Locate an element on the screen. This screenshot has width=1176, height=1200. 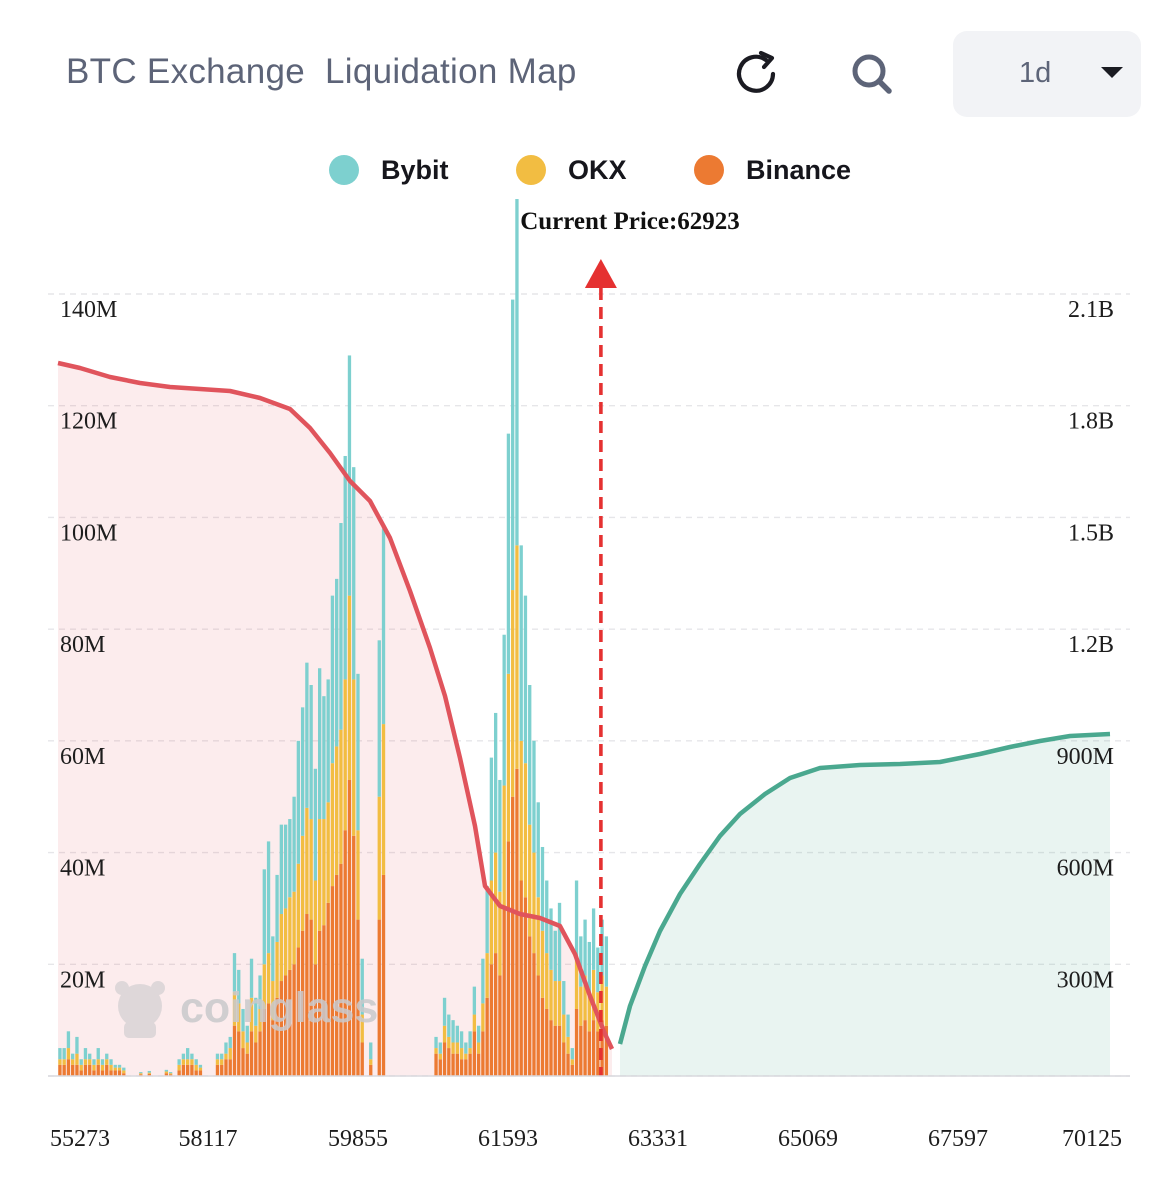
watermark: coinglass is located at coordinates (246, 1009).